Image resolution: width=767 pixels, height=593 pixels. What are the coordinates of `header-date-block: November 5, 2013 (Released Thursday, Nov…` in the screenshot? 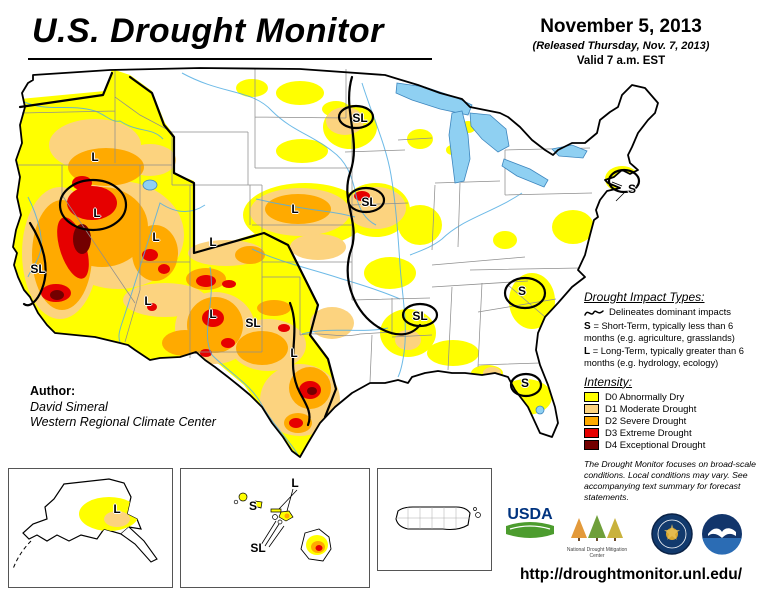 It's located at (621, 41).